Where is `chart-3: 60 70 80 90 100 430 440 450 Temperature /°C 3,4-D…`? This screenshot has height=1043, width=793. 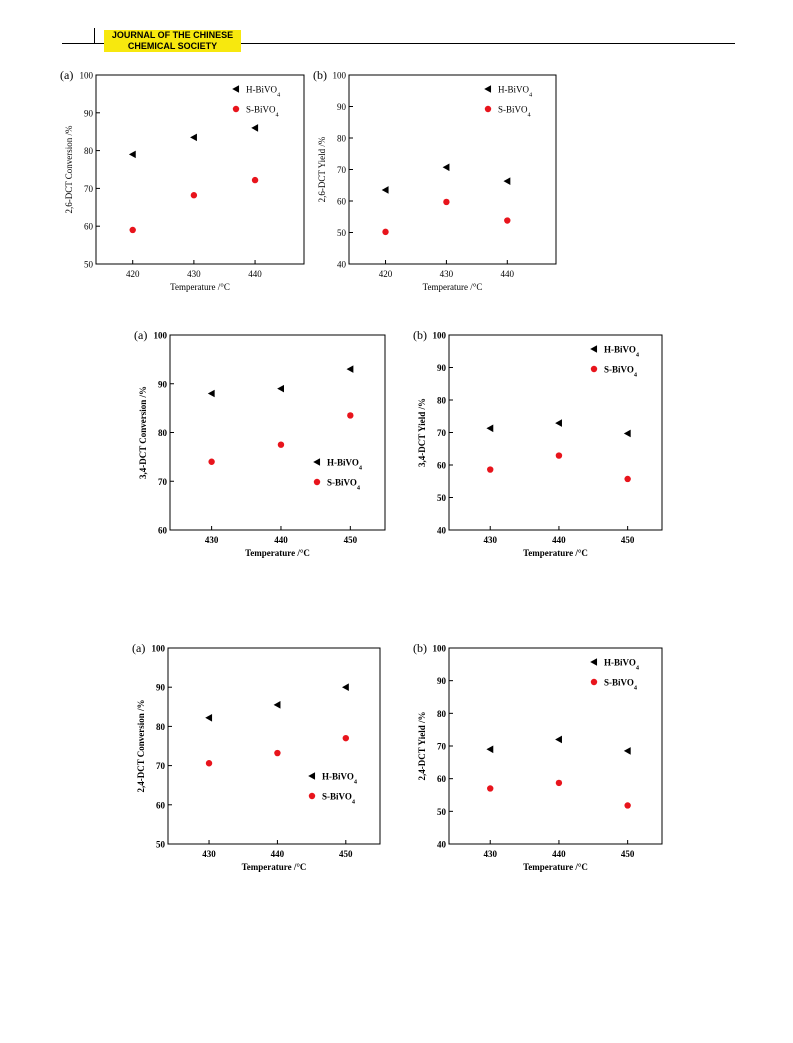 chart-3: 60 70 80 90 100 430 440 450 Temperature /°C 3,4-D… is located at coordinates (260, 443).